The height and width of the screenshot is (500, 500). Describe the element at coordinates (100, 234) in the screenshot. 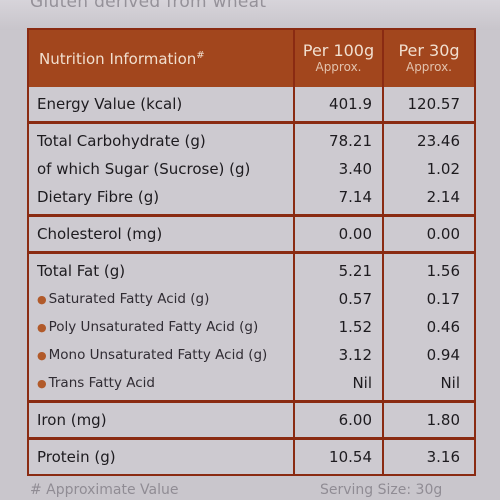

I see `cholesterol-label: Cholesterol (mg)` at that location.